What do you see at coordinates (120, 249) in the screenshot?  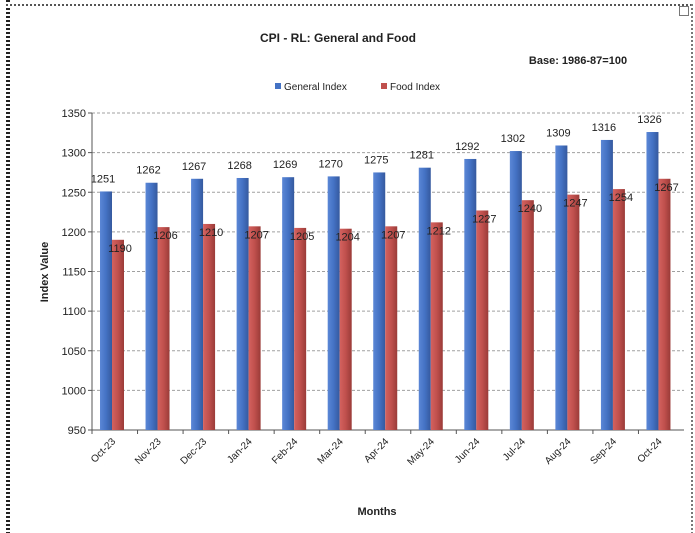 I see `data-label: 1190` at bounding box center [120, 249].